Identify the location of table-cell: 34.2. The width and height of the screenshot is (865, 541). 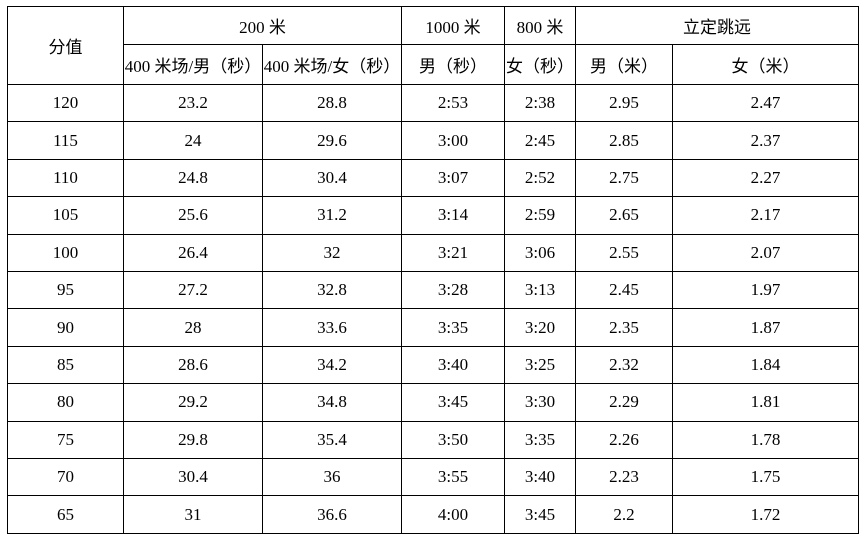
(332, 365).